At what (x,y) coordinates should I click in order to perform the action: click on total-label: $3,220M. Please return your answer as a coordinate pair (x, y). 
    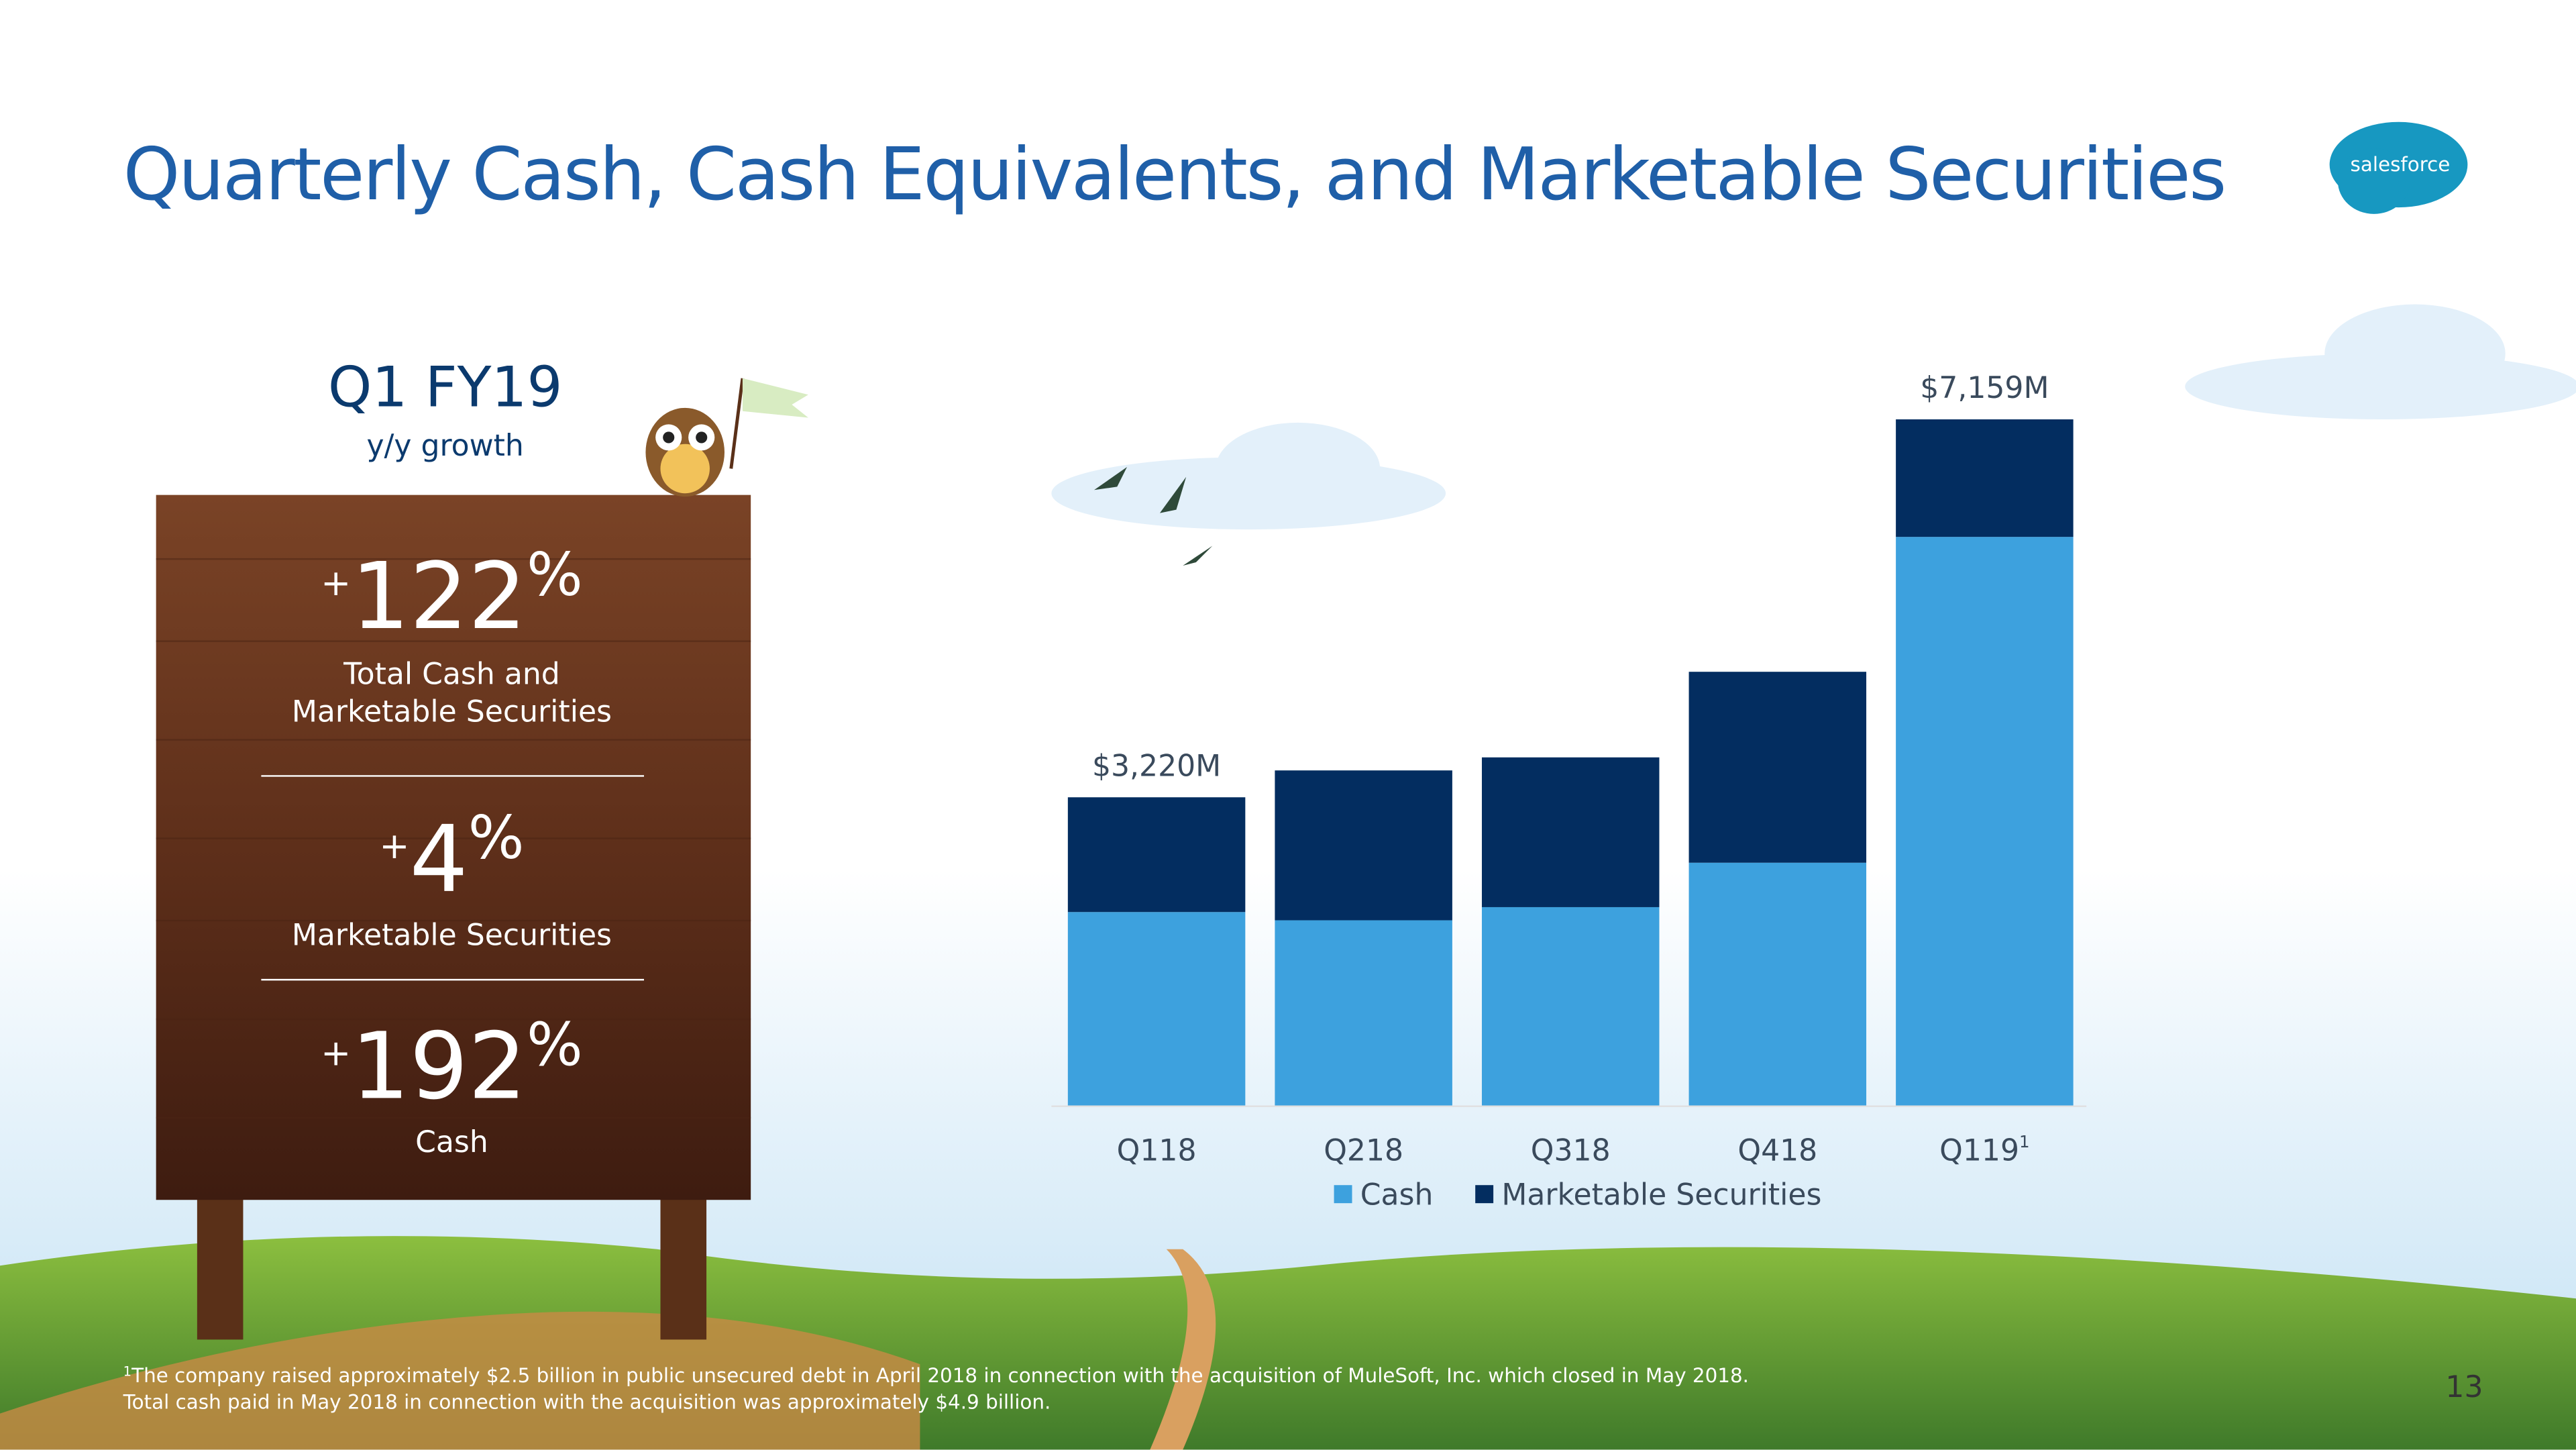
    Looking at the image, I should click on (1156, 766).